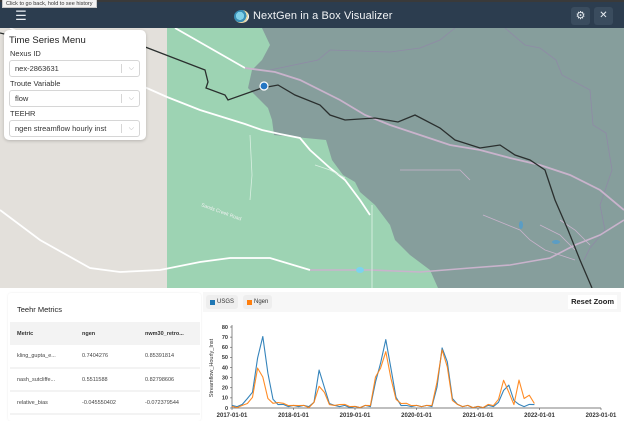 Image resolution: width=624 pixels, height=421 pixels. Describe the element at coordinates (226, 302) in the screenshot. I see `legend-label-usgs: USGS` at that location.